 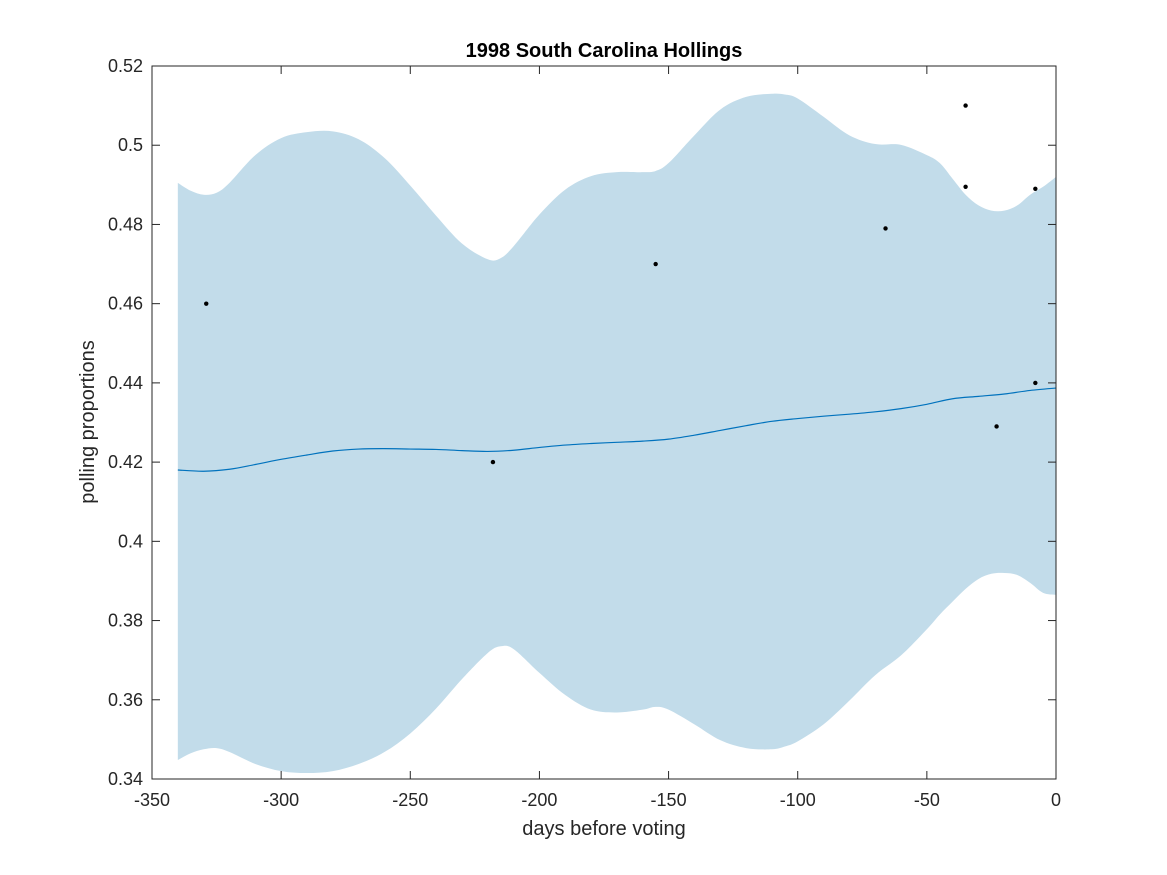 What do you see at coordinates (125, 224) in the screenshot?
I see `y-tick-label: 0.48` at bounding box center [125, 224].